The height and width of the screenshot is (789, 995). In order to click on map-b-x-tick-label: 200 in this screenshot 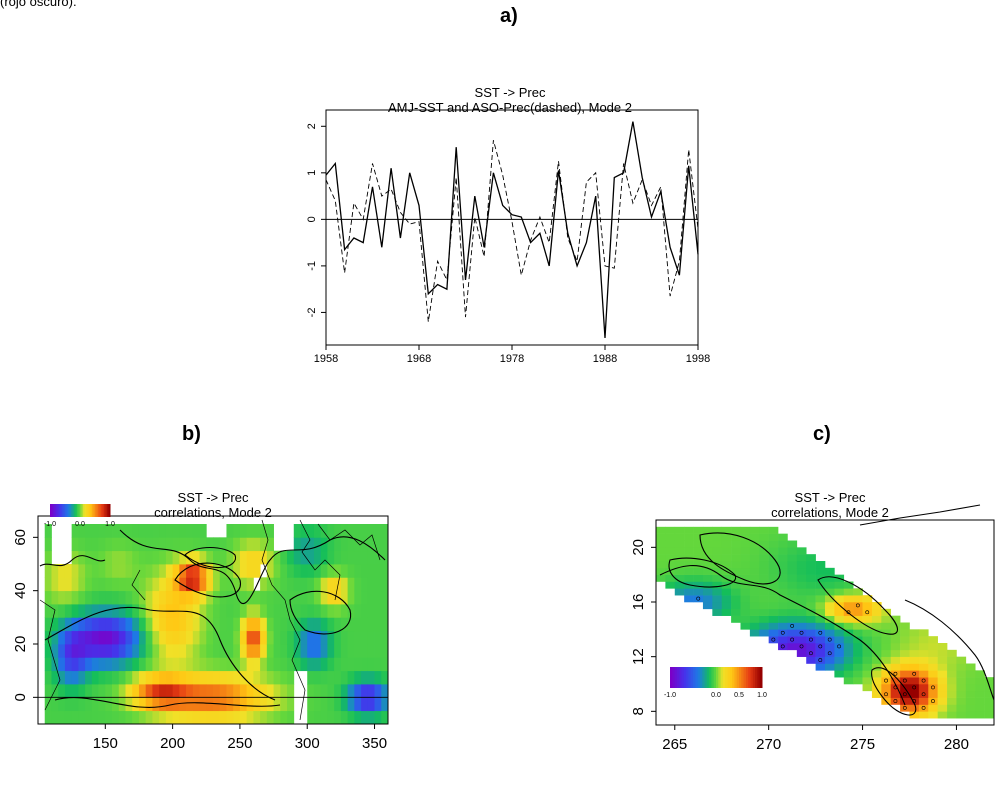, I will do `click(172, 743)`.